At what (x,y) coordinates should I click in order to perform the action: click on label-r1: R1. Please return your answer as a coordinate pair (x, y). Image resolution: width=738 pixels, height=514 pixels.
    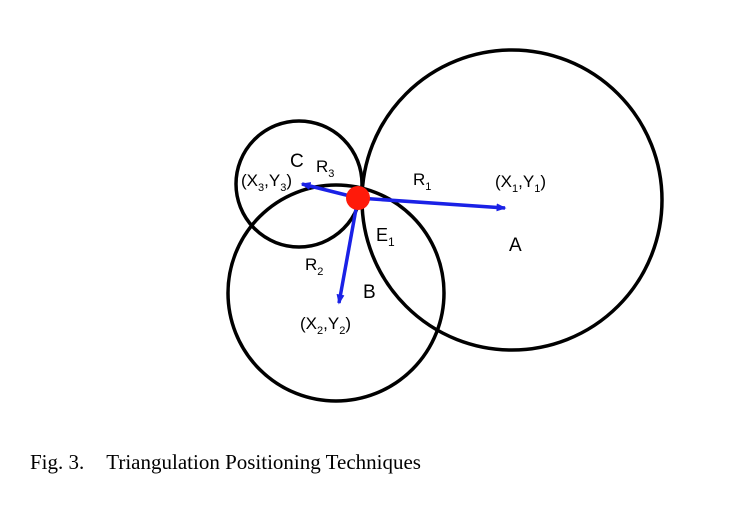
    Looking at the image, I should click on (422, 181).